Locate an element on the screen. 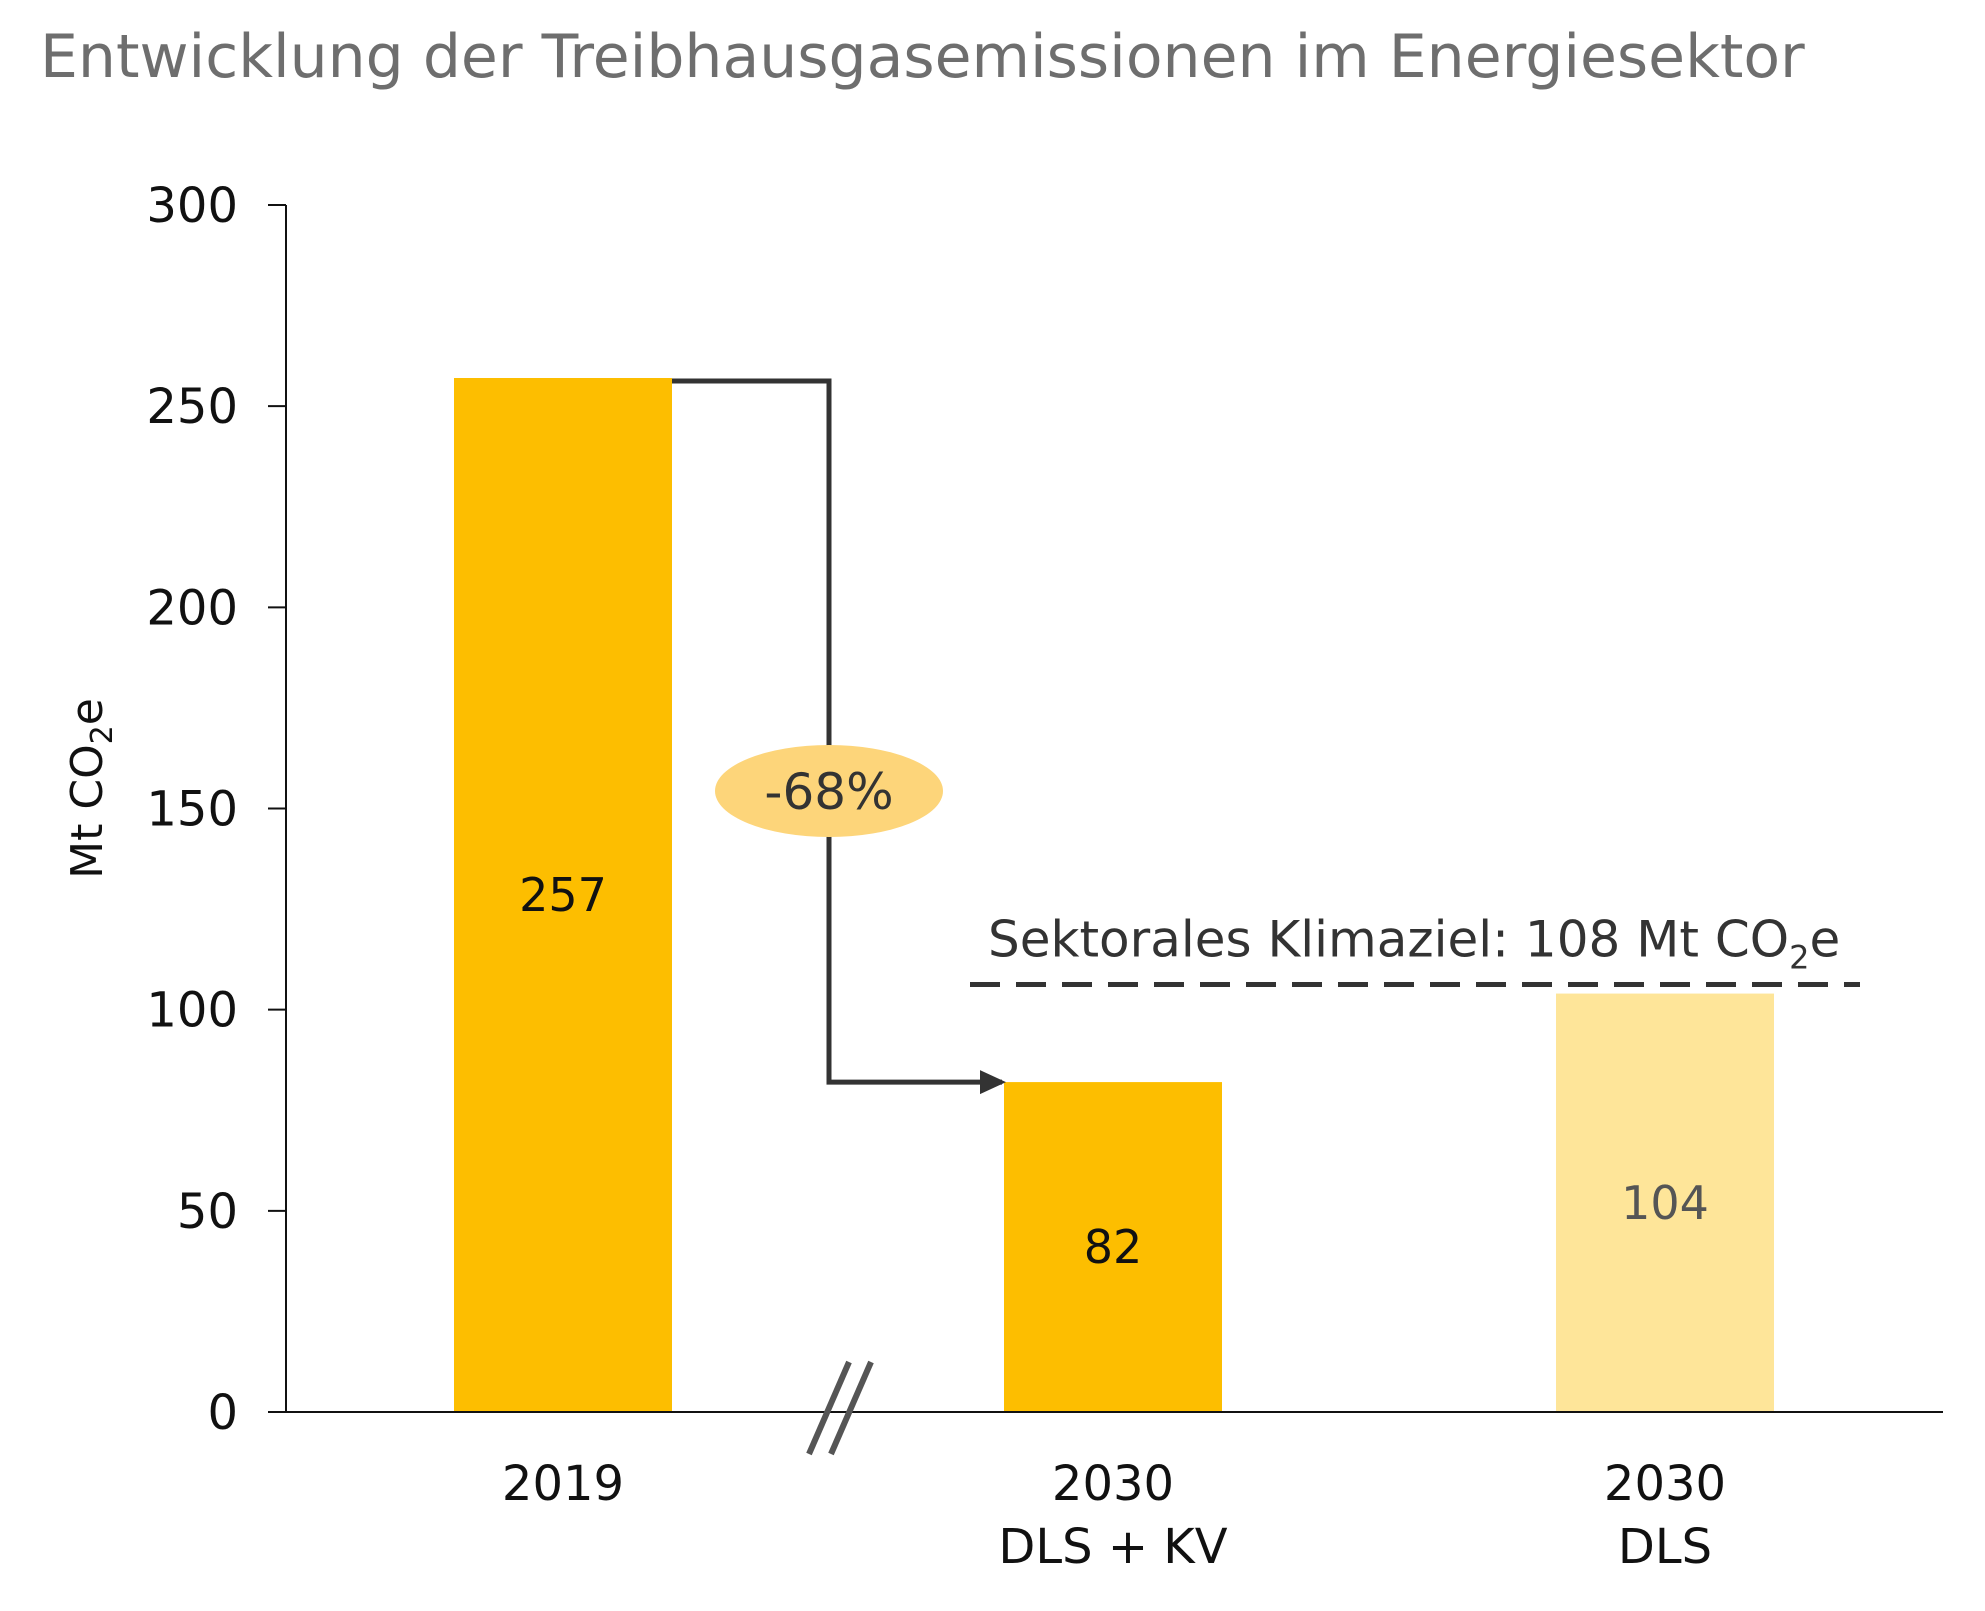 Image resolution: width=1985 pixels, height=1611 pixels. category-label-0-0: 2019 is located at coordinates (563, 1484).